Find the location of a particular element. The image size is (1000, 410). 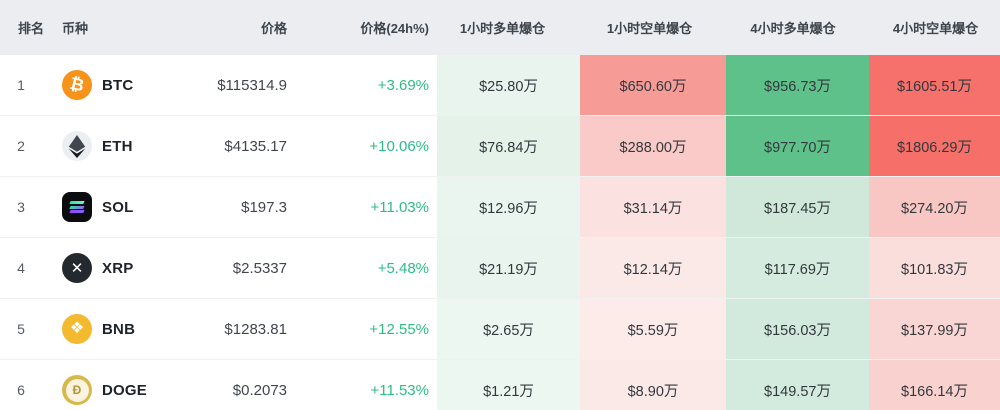

coin-cell: ❖ BNB is located at coordinates (133, 329).